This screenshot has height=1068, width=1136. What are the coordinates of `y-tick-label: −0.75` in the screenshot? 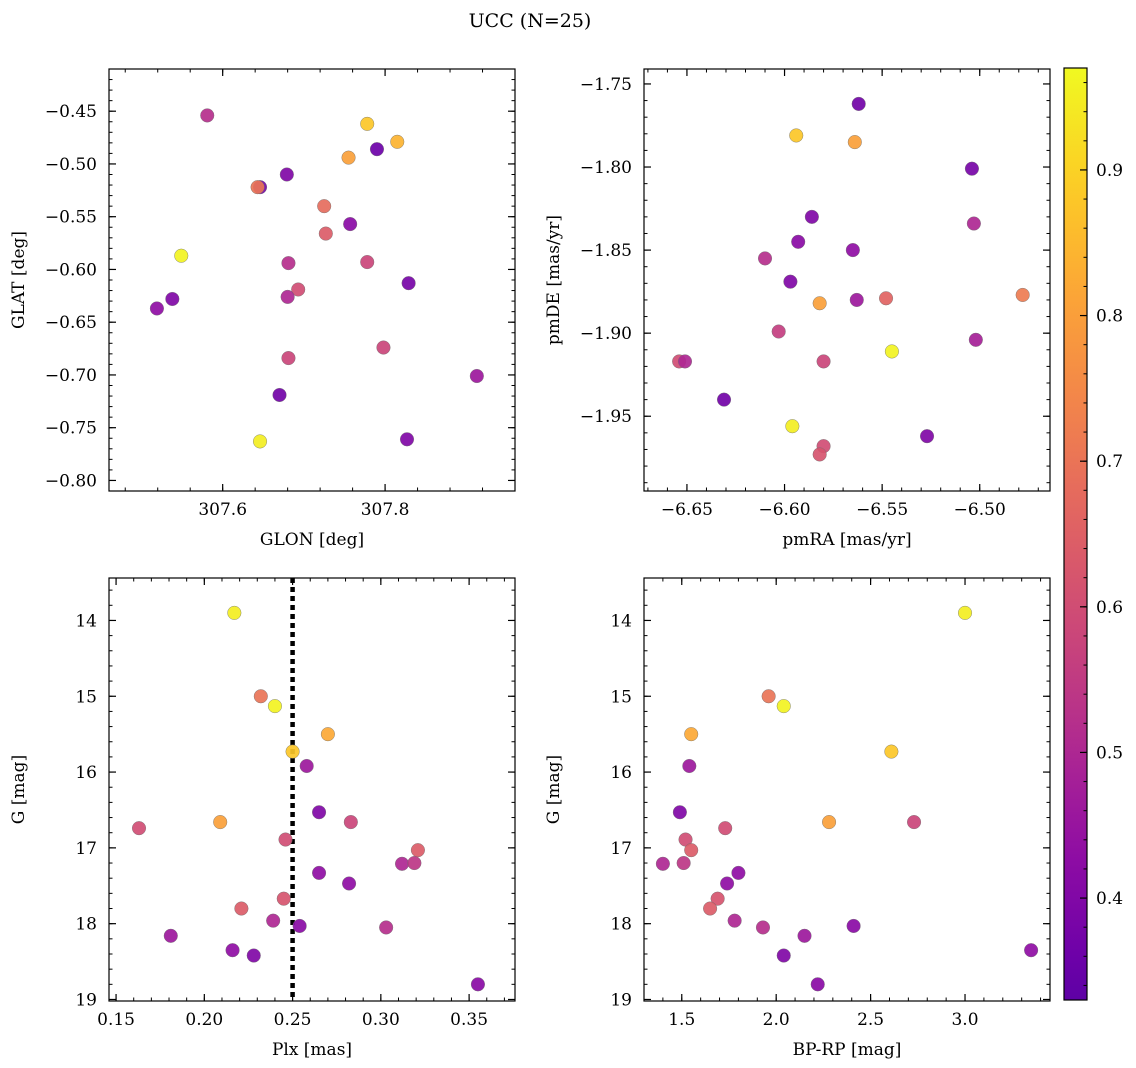 It's located at (71, 429).